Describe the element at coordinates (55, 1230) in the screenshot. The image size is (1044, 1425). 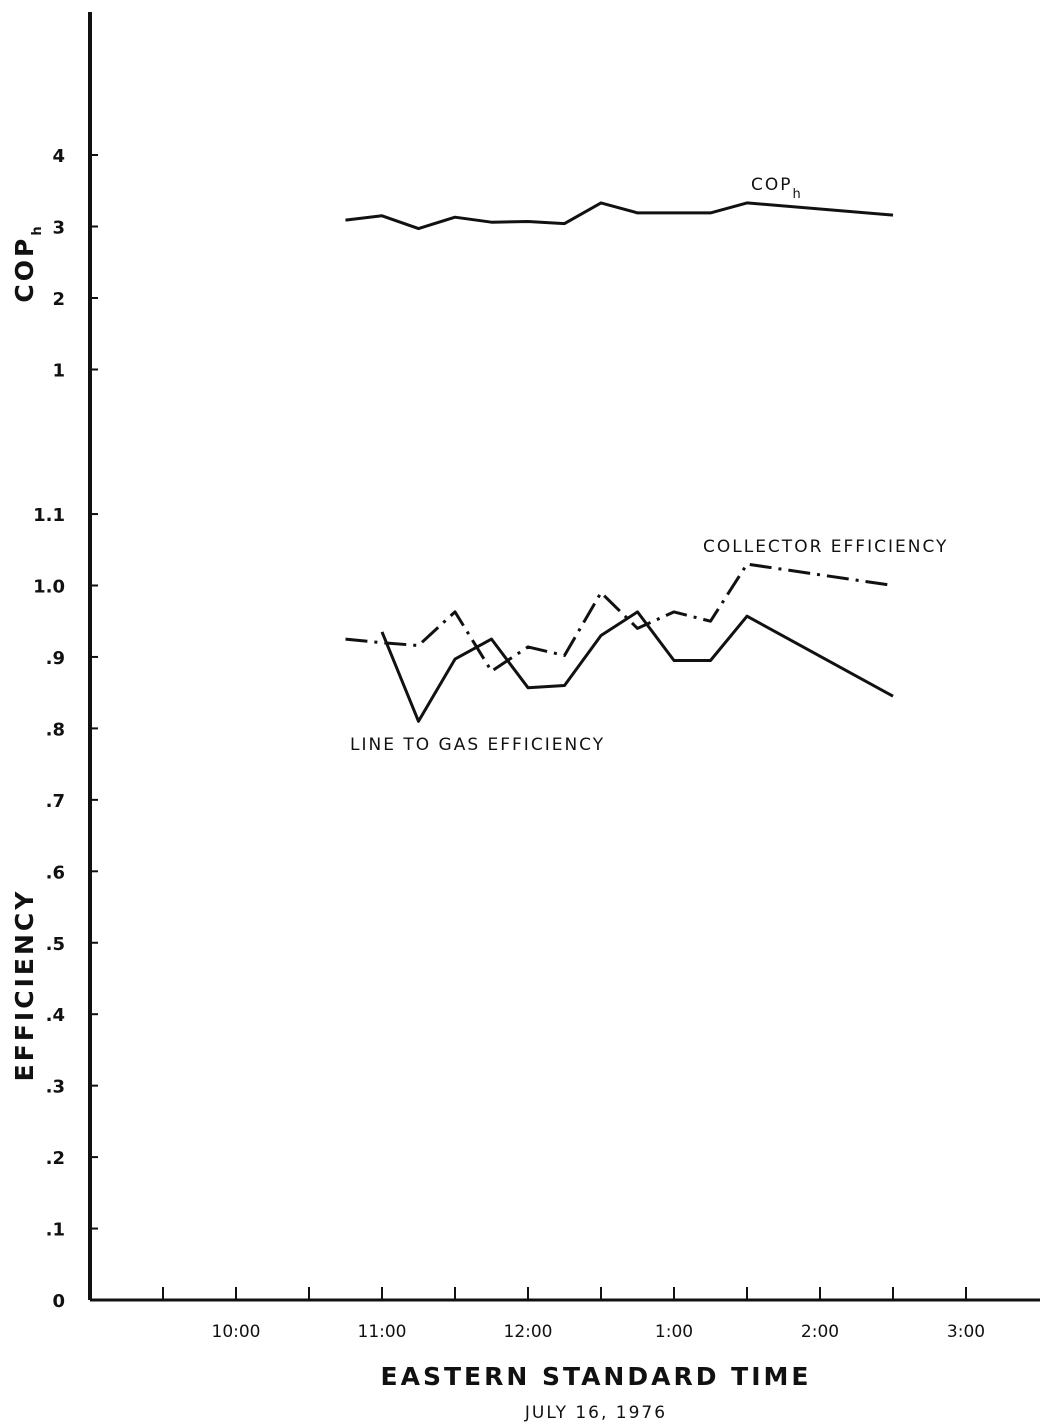
I see `efficiency-y-tick-label: .1` at that location.